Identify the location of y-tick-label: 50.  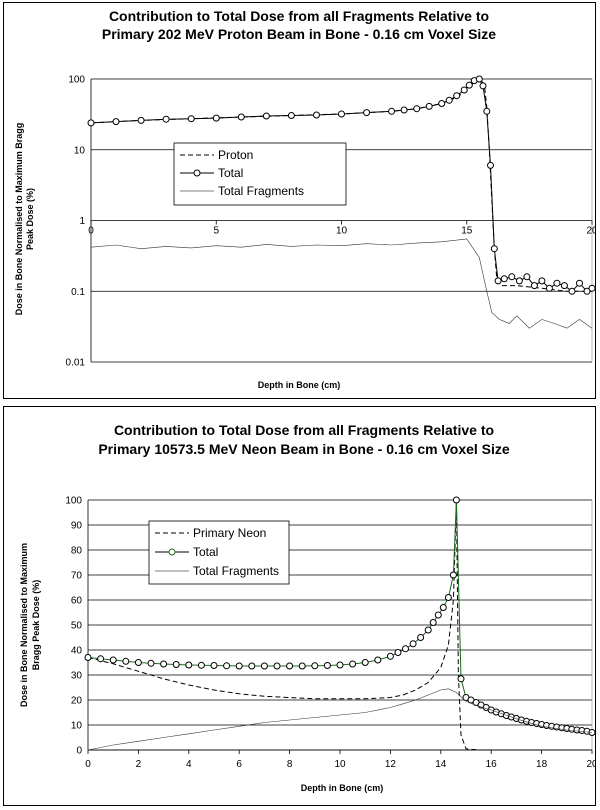
(77, 626).